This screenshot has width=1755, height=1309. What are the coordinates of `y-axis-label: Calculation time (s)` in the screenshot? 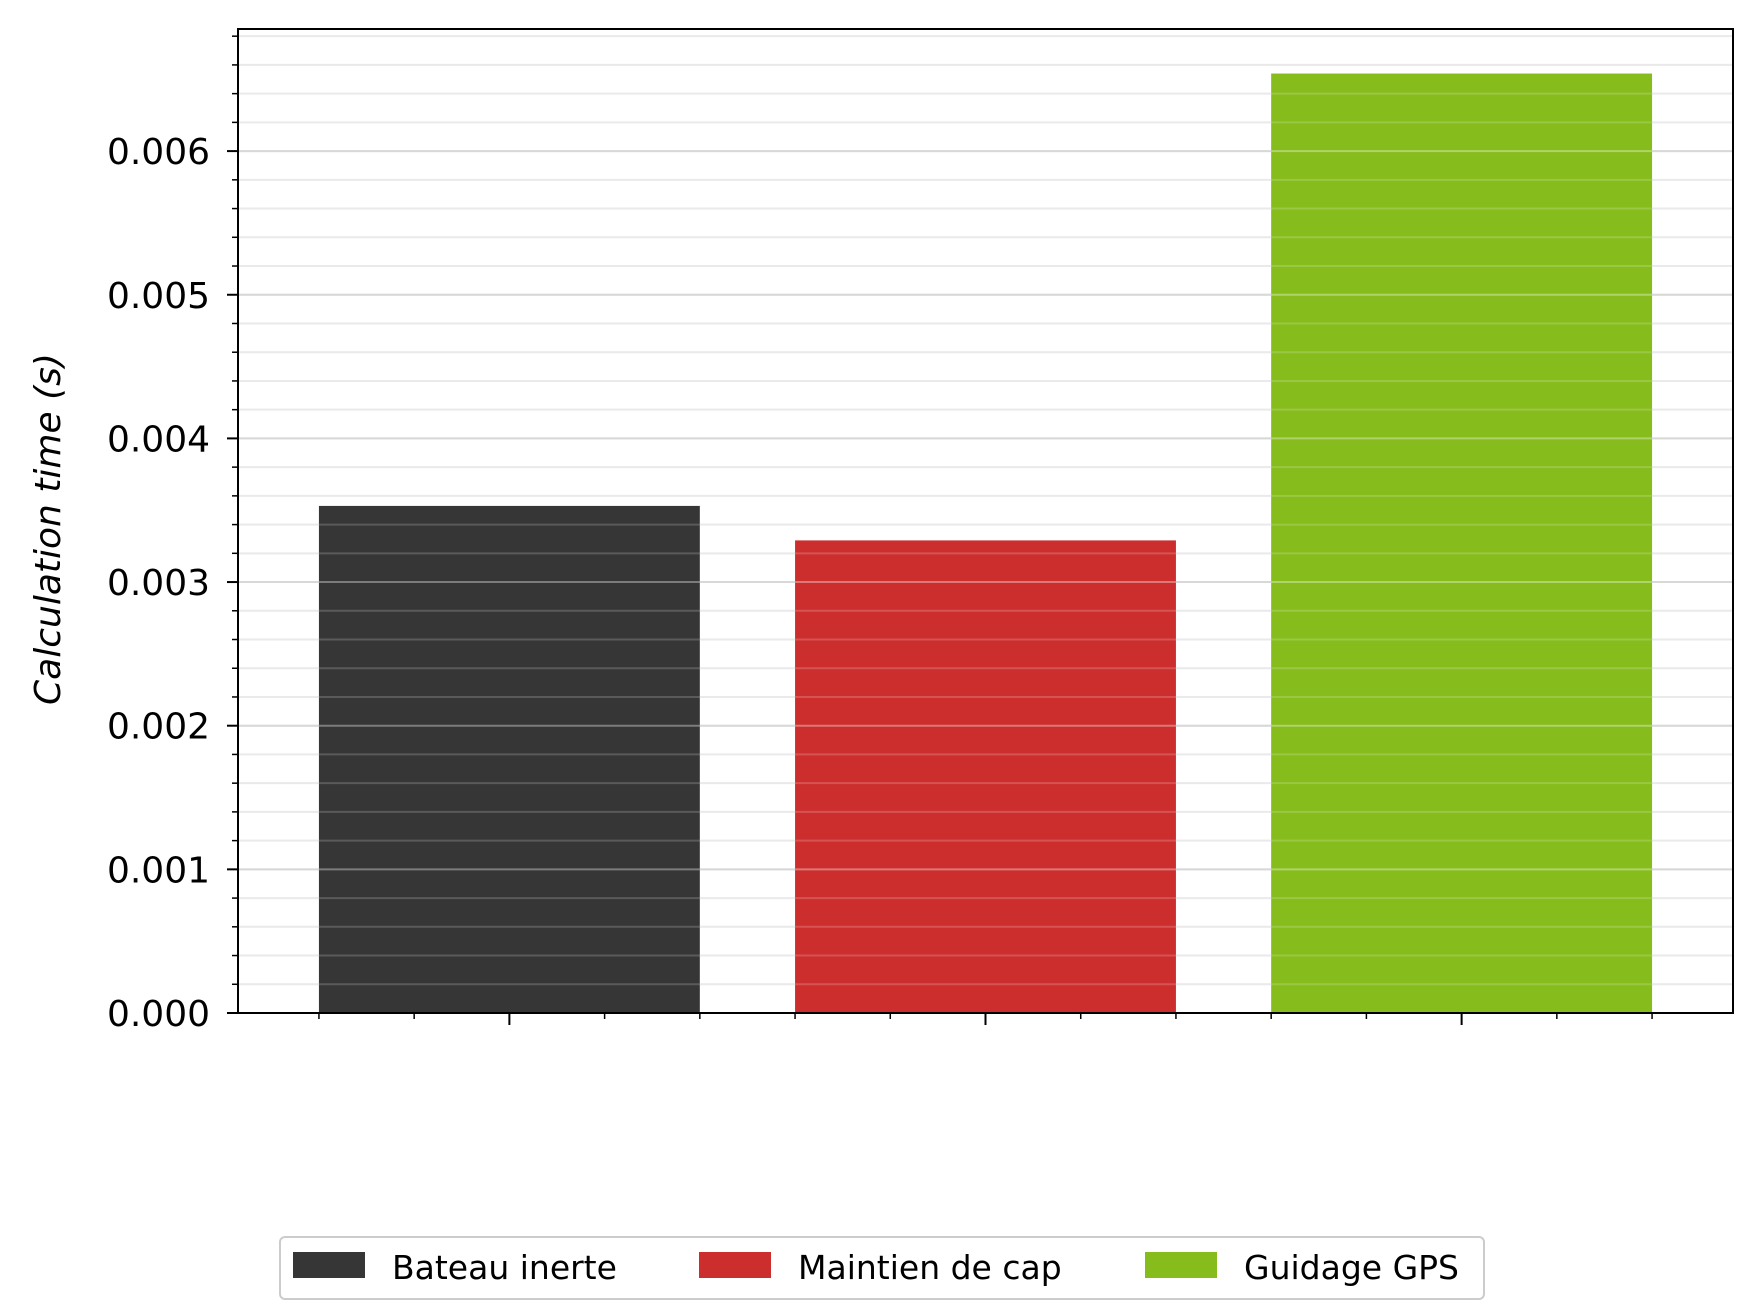 It's located at (48, 529).